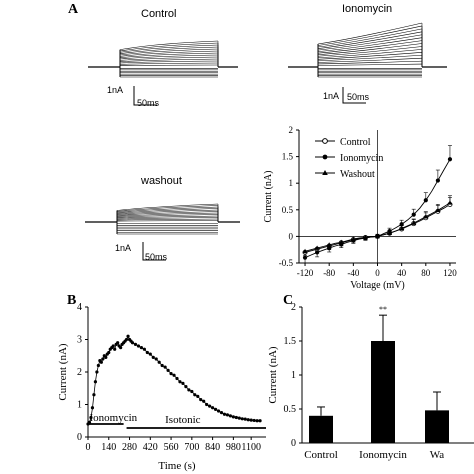 Image resolution: width=474 pixels, height=474 pixels. What do you see at coordinates (159, 14) in the screenshot?
I see `control-trace-label: Control` at bounding box center [159, 14].